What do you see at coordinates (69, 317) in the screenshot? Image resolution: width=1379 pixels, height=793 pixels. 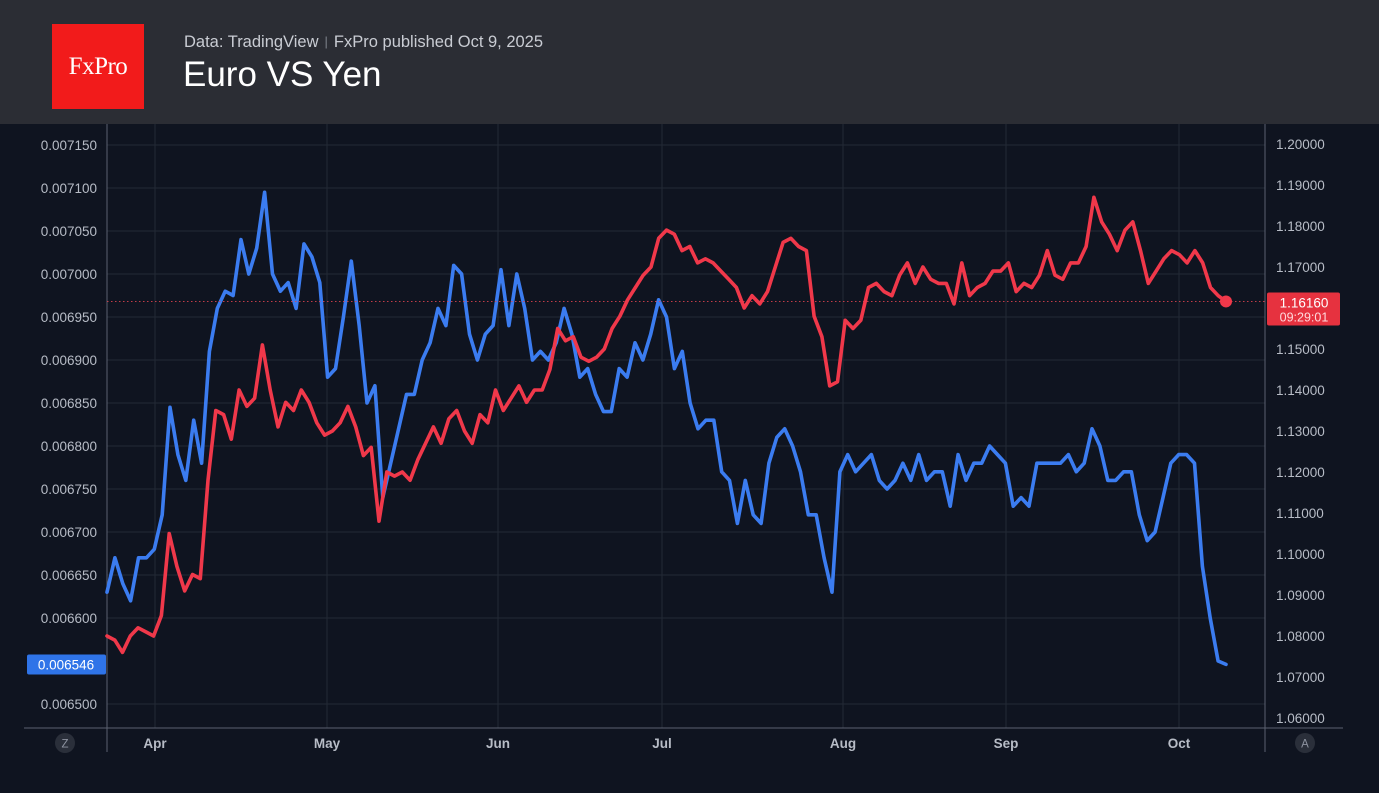 I see `left-tick-label: 0.006950` at bounding box center [69, 317].